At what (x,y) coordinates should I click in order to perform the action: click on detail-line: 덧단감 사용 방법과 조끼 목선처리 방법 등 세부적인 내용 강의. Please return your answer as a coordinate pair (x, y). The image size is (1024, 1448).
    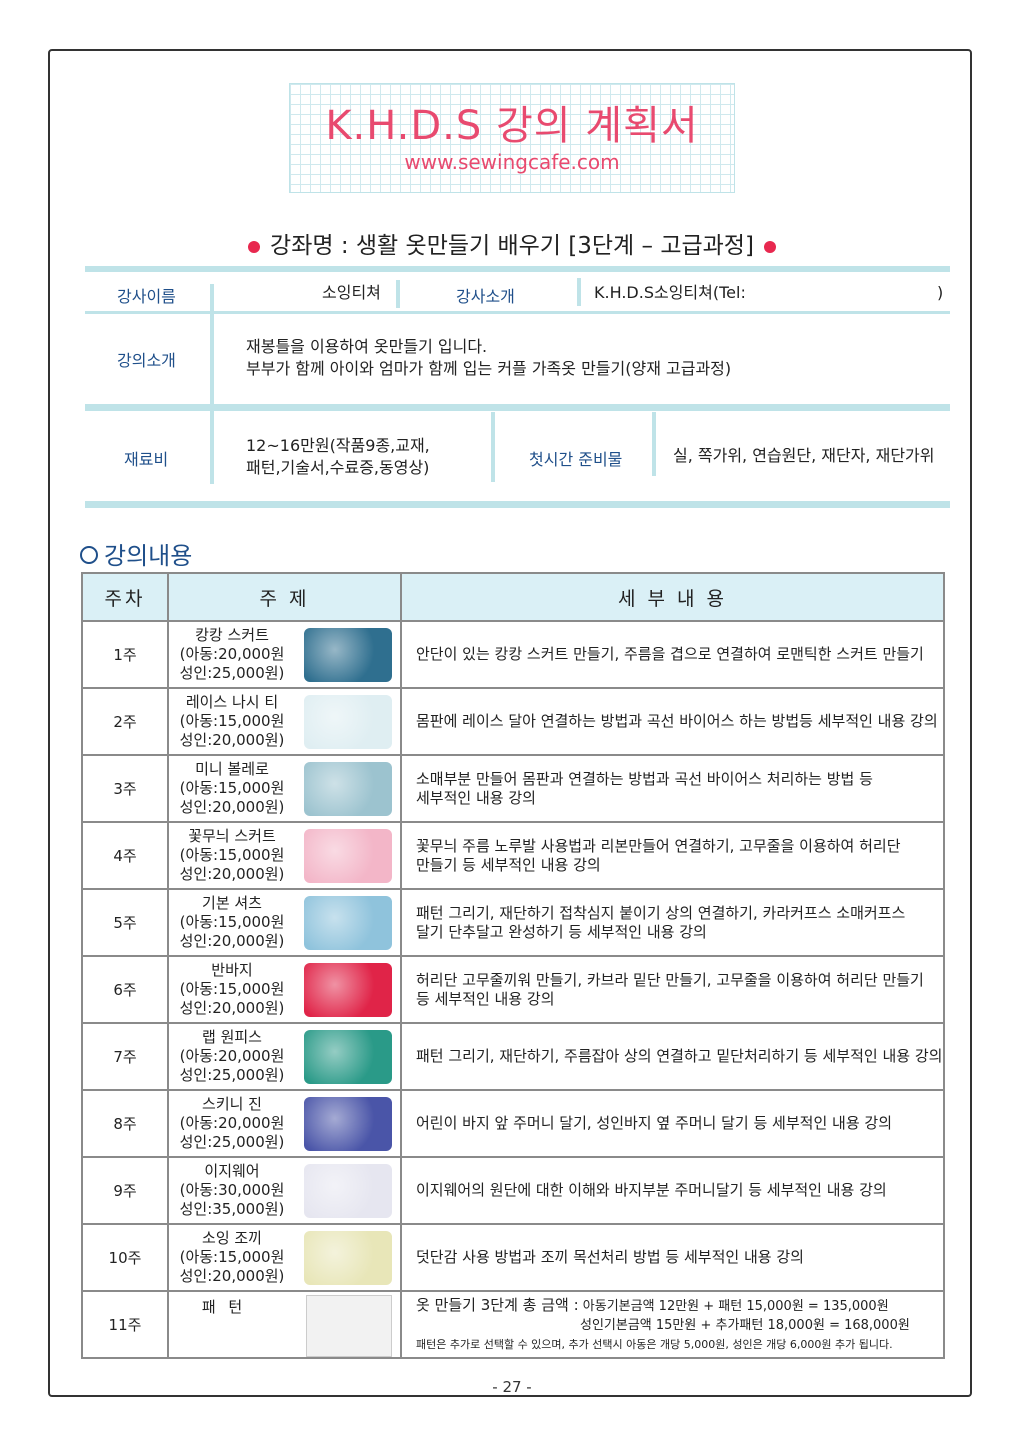
    Looking at the image, I should click on (610, 1257).